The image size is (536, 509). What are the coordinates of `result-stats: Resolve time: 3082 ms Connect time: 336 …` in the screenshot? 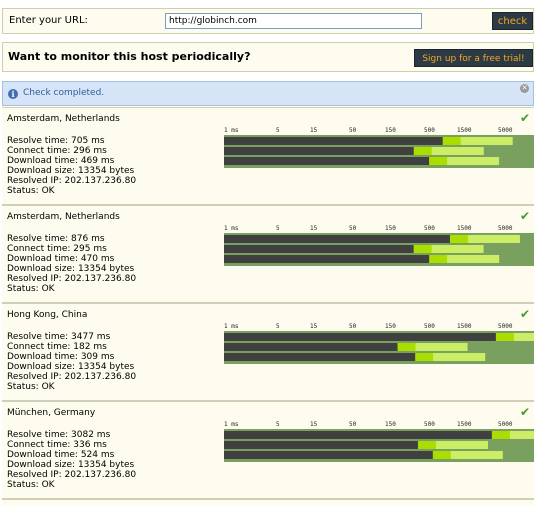 It's located at (71, 460).